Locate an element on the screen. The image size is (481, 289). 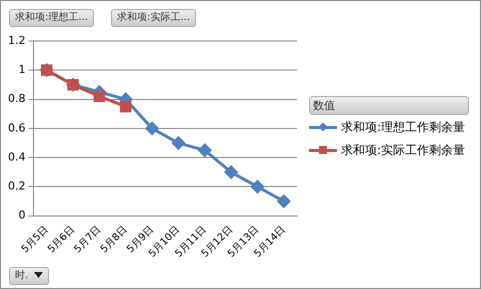
y-tick-label: 1 is located at coordinates (22, 69).